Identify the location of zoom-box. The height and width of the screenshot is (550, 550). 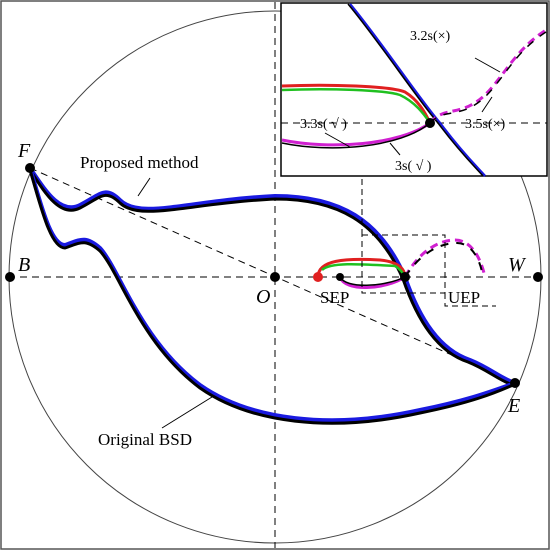
(403, 264).